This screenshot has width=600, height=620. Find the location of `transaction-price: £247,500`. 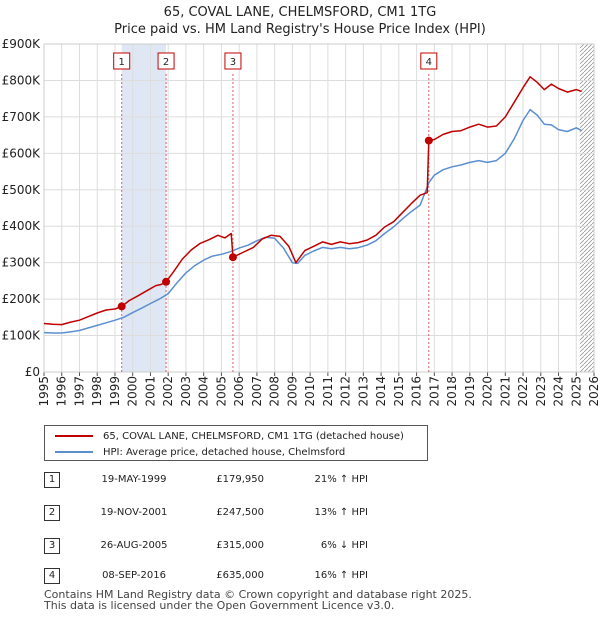

transaction-price: £247,500 is located at coordinates (240, 512).